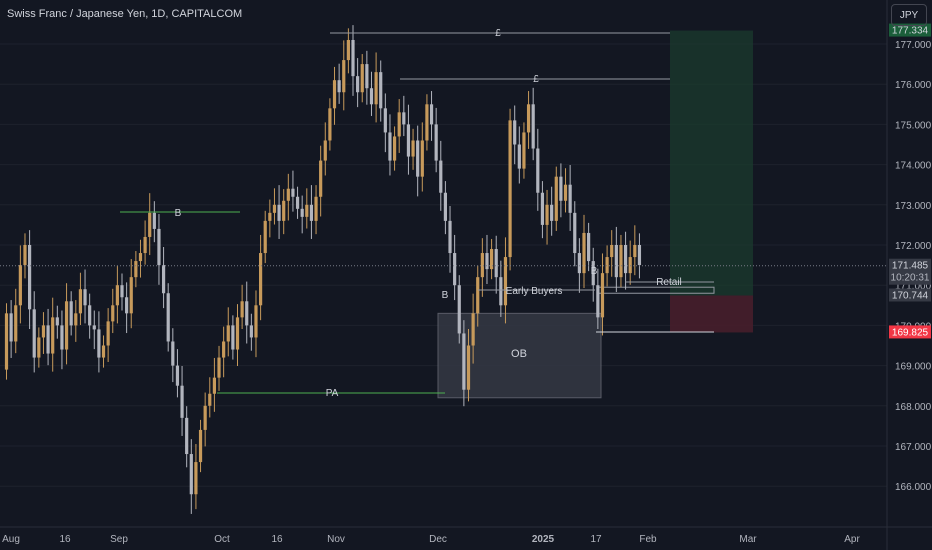  I want to click on currency-button: JPY, so click(909, 15).